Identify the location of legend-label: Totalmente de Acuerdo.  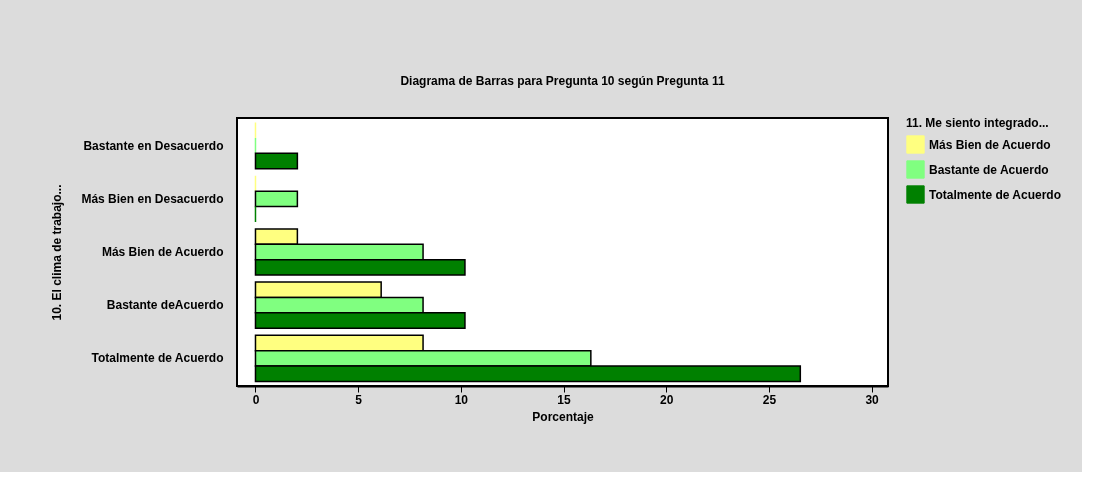
(995, 194).